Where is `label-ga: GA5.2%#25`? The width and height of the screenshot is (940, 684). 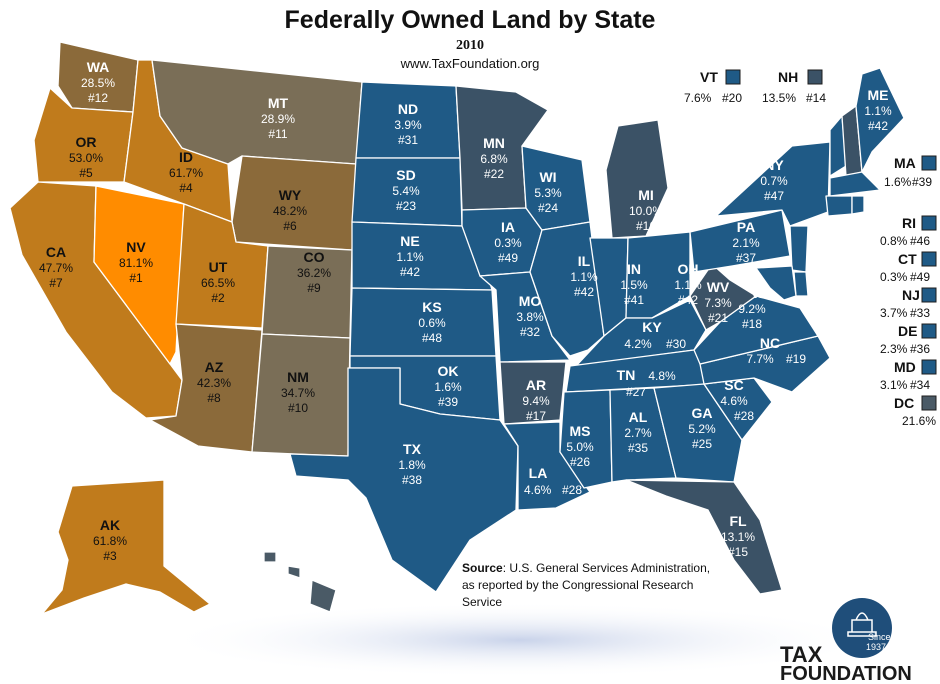
label-ga: GA5.2%#25 is located at coordinates (702, 428).